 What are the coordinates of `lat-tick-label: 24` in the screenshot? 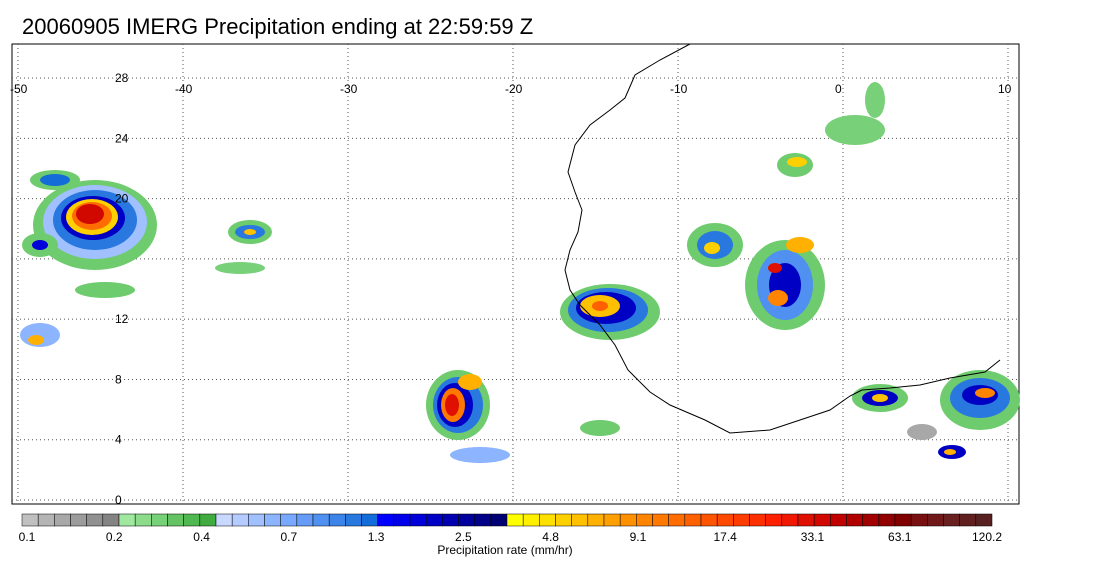 It's located at (122, 138).